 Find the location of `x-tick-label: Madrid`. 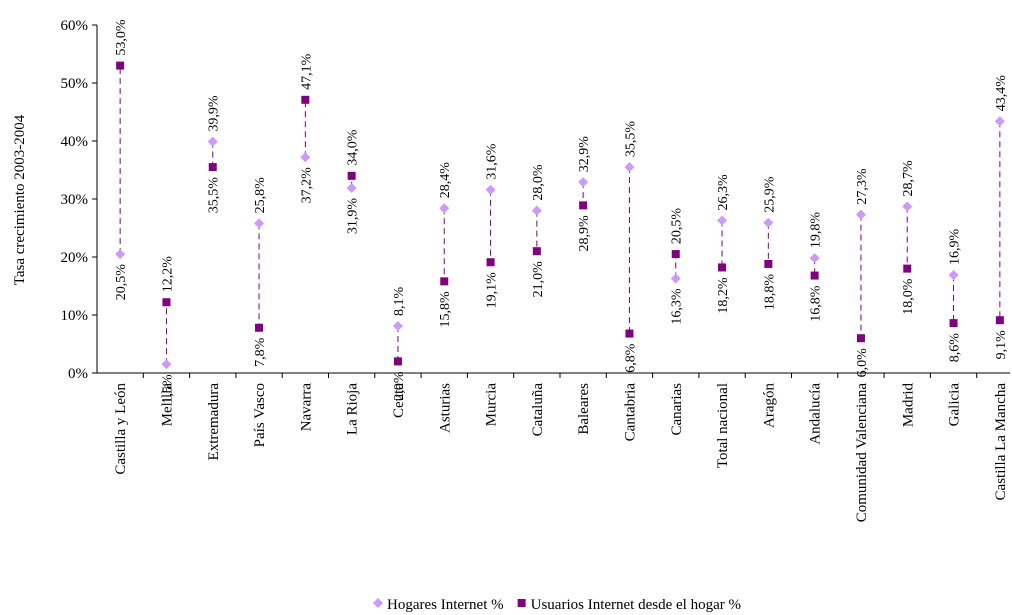

x-tick-label: Madrid is located at coordinates (908, 405).